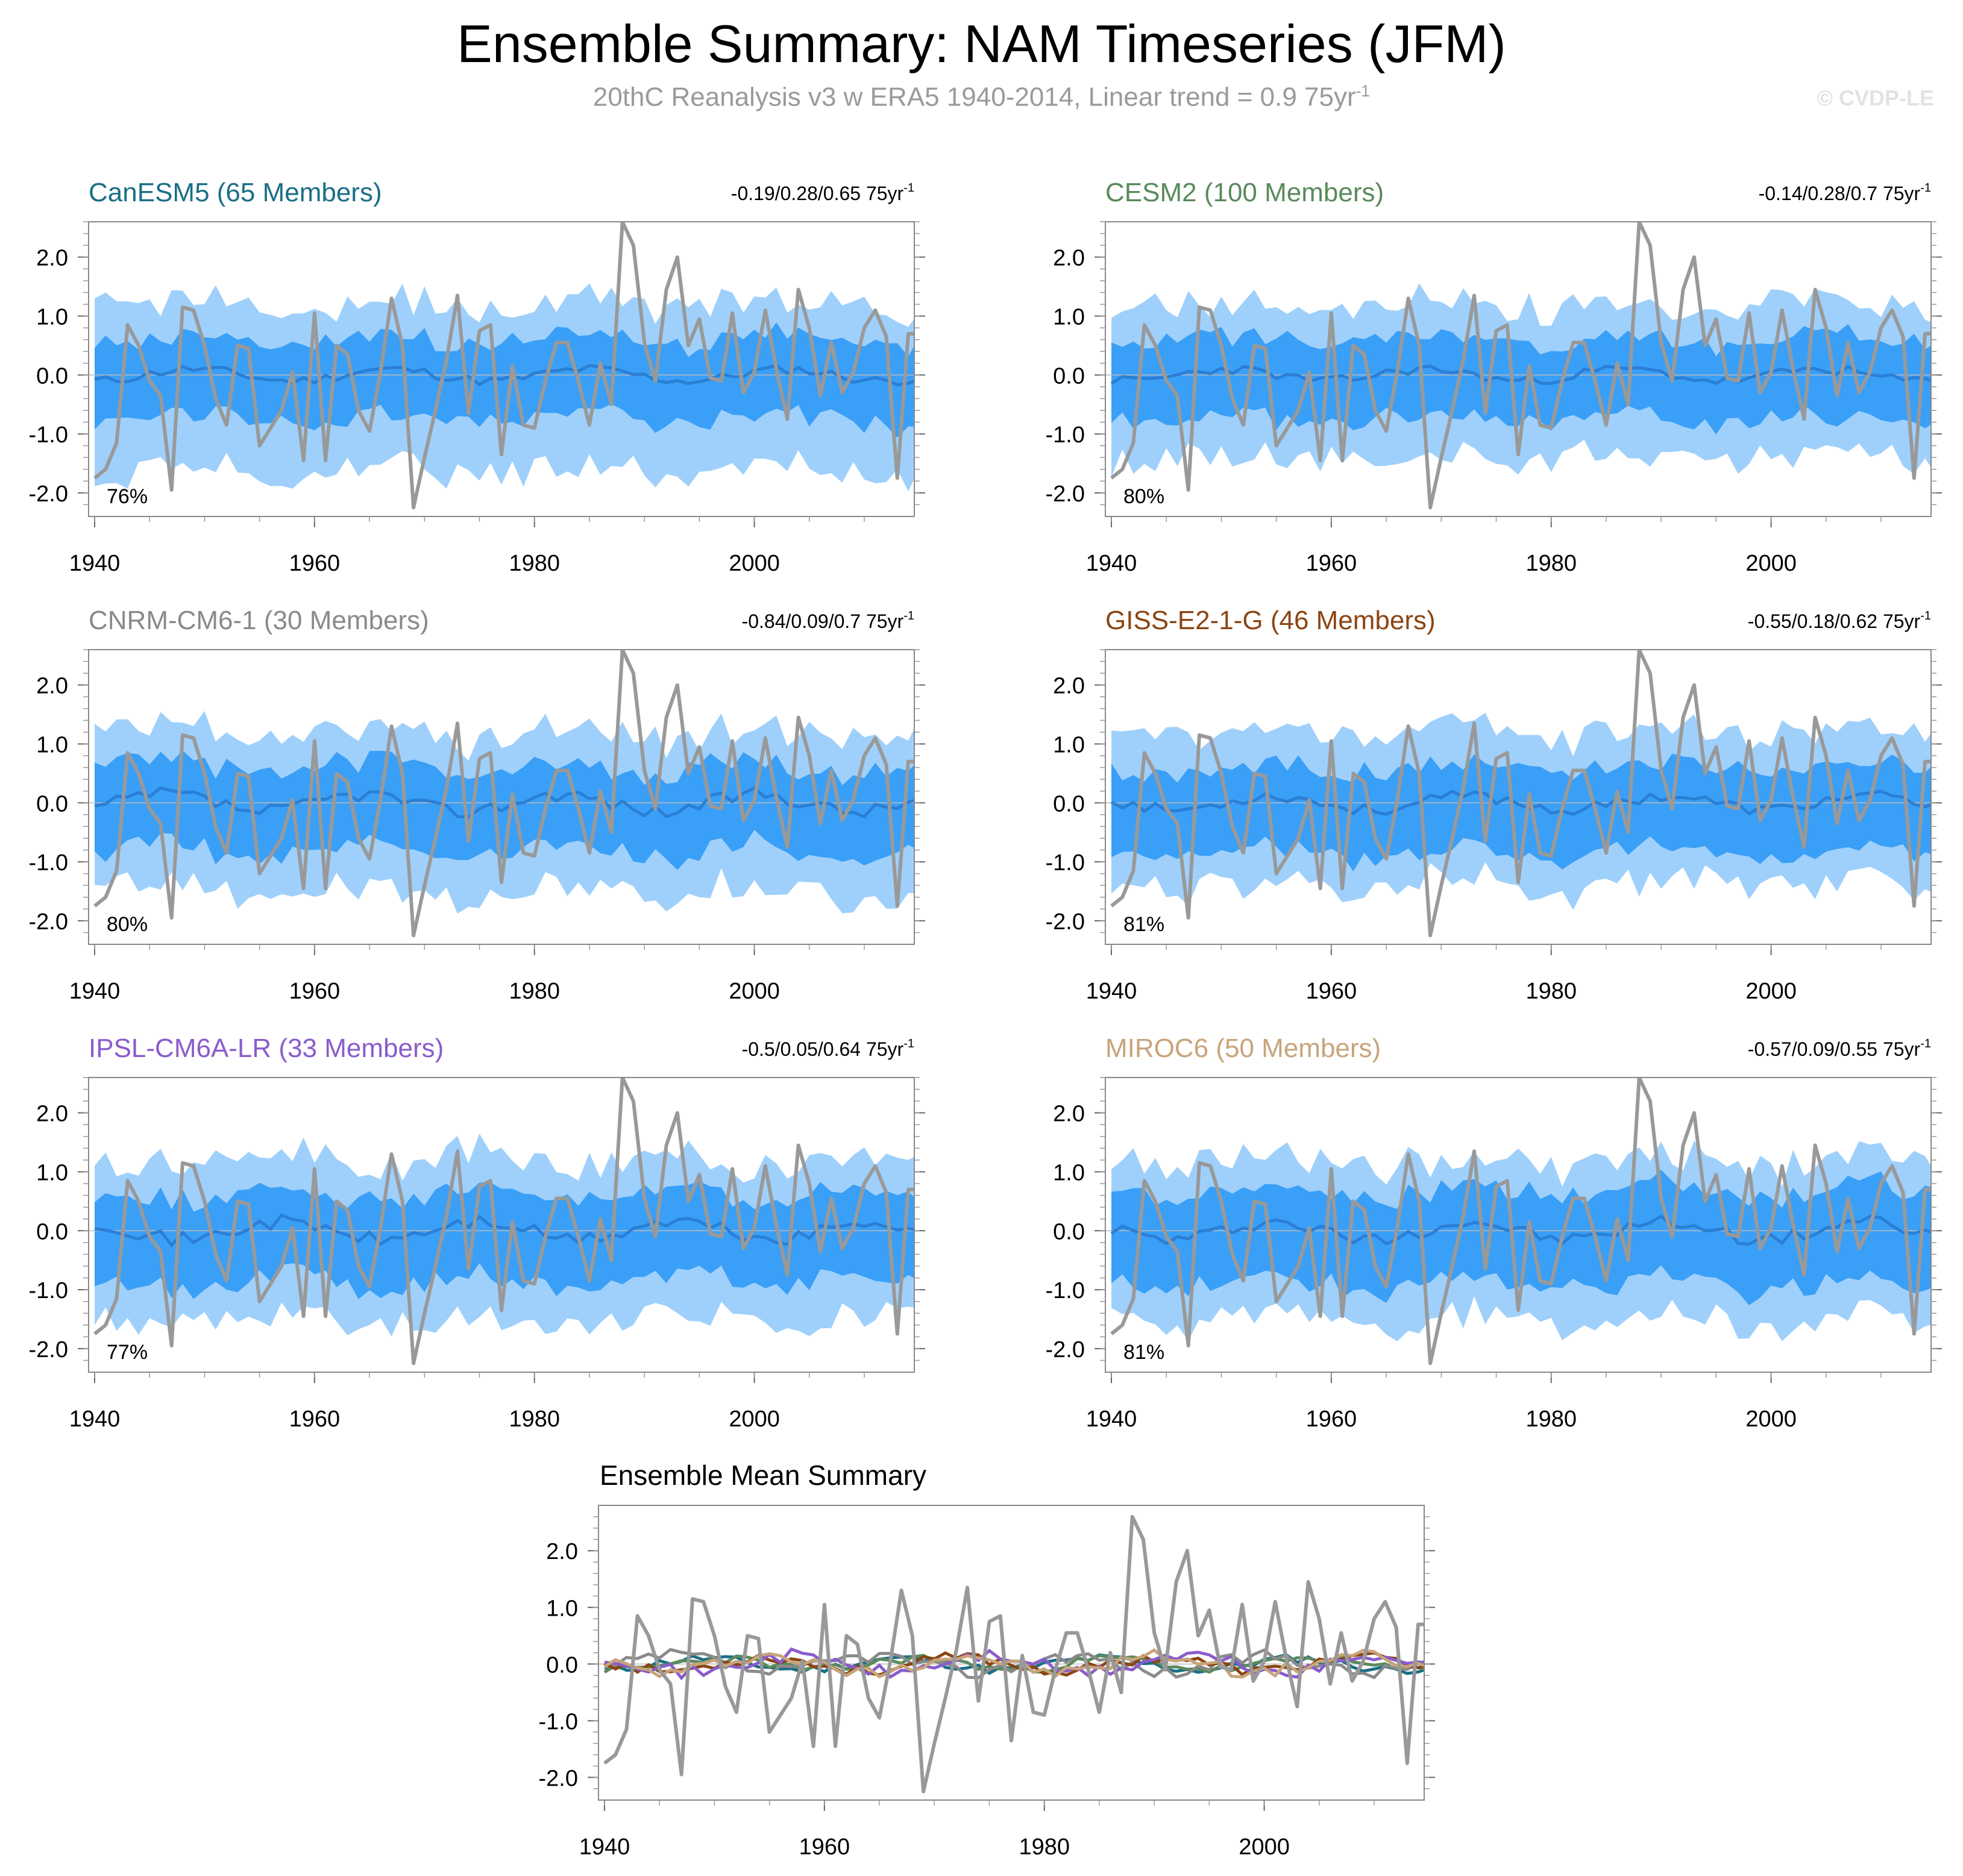 The image size is (1963, 1876). I want to click on panel-title: GISS-E2-1-G (46 Members), so click(1270, 620).